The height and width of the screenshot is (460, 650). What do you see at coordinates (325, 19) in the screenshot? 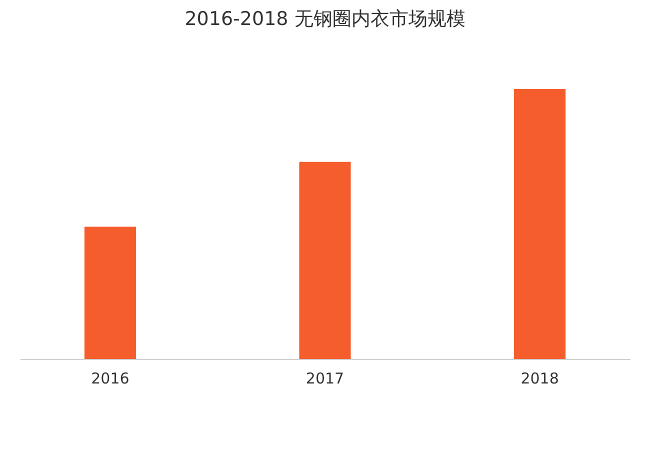
I see `chart-title: 2016-2018 无钢圈内衣市场规模` at bounding box center [325, 19].